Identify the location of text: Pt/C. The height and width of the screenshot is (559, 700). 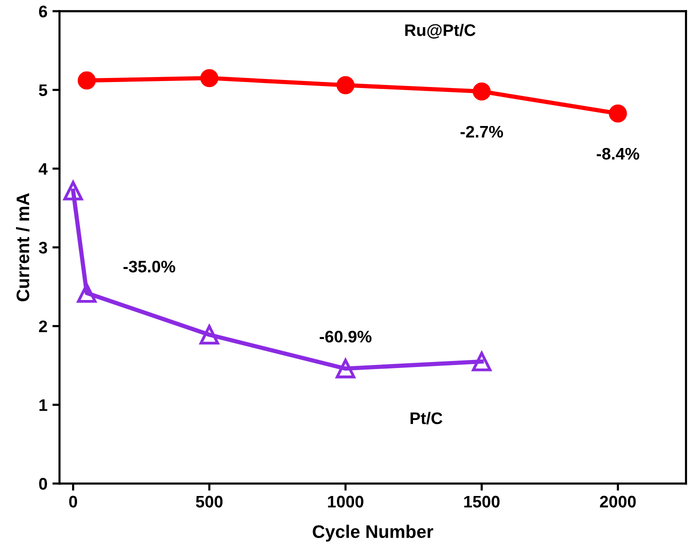
(426, 418).